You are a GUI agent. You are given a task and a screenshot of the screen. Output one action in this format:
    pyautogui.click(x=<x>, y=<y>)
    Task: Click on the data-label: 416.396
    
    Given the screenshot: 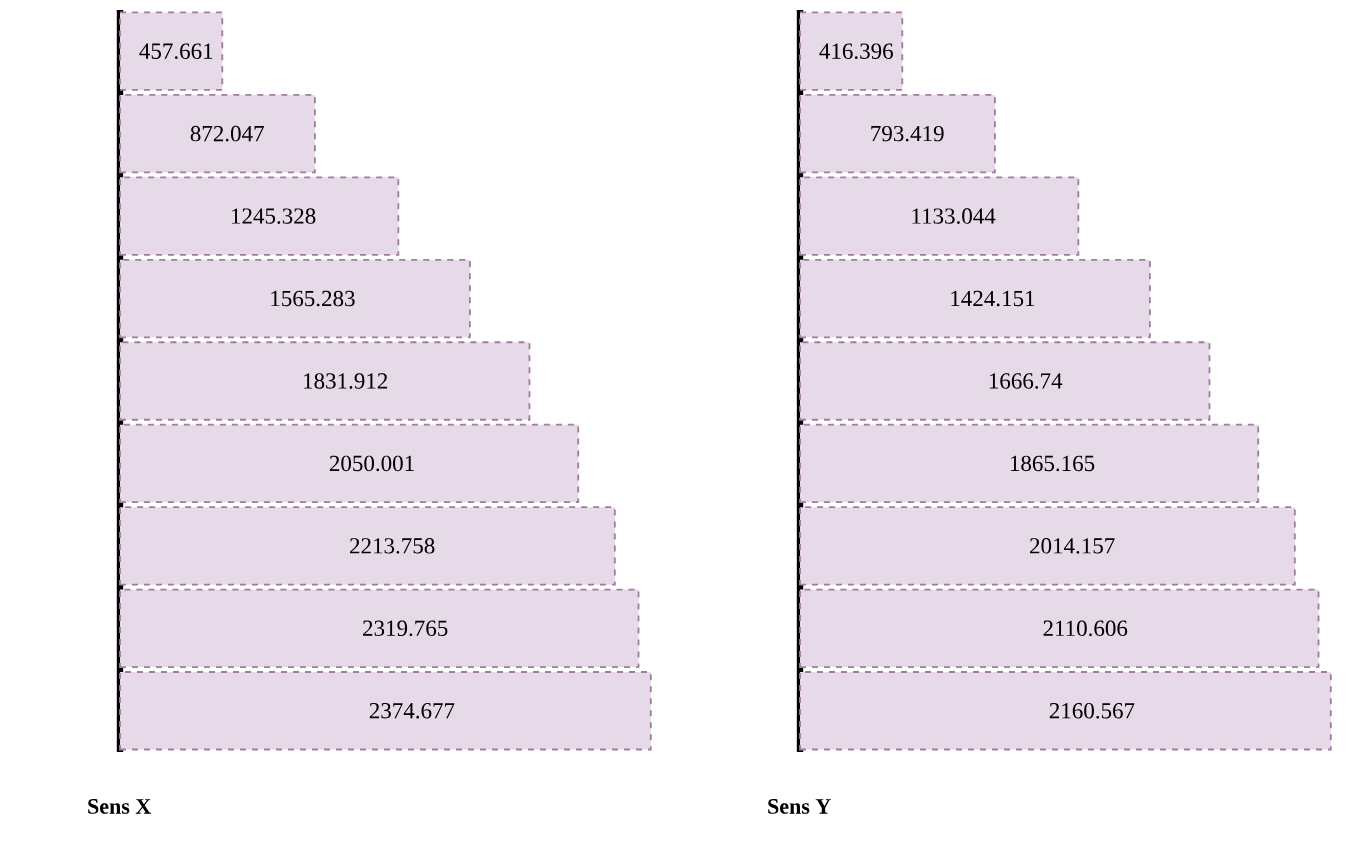 What is the action you would take?
    pyautogui.click(x=856, y=51)
    